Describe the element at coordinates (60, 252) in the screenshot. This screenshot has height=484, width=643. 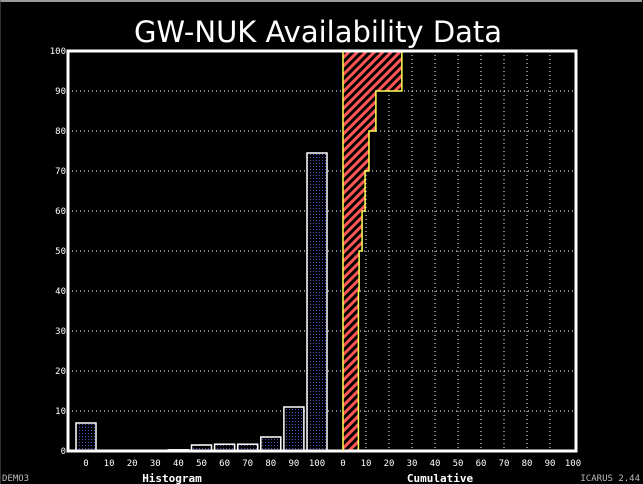
I see `y-tick-label: 50` at that location.